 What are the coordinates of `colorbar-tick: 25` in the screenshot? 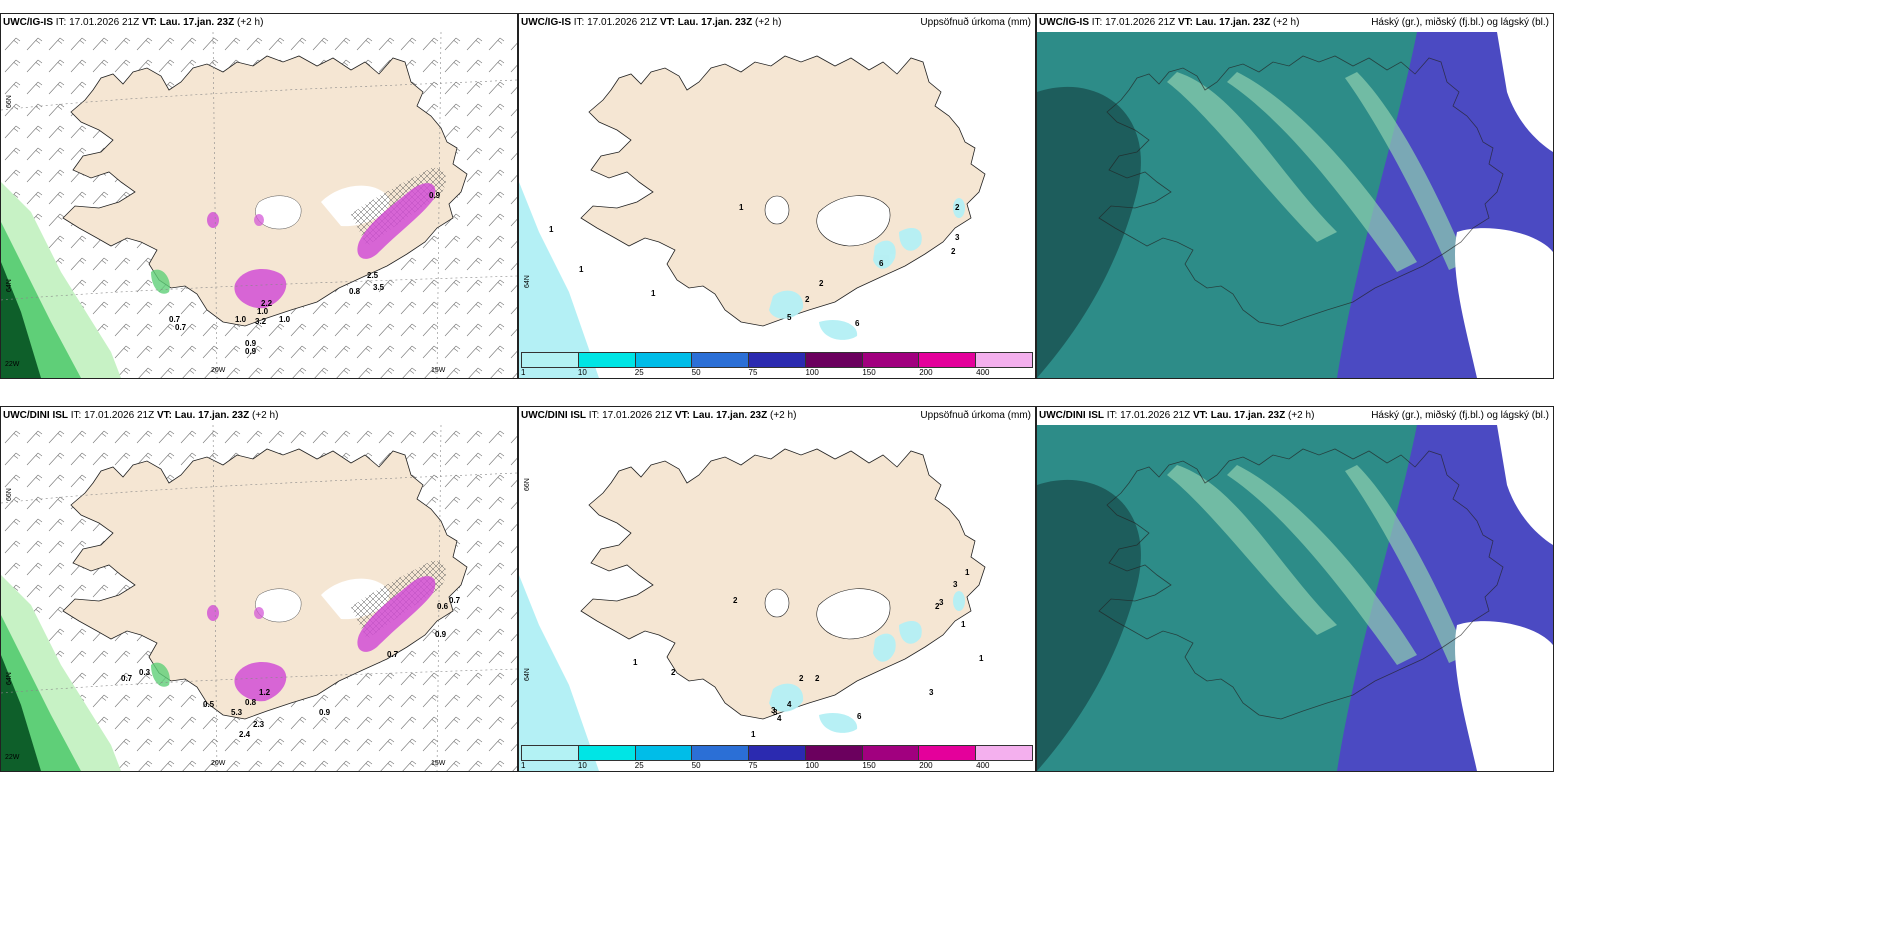 It's located at (639, 372).